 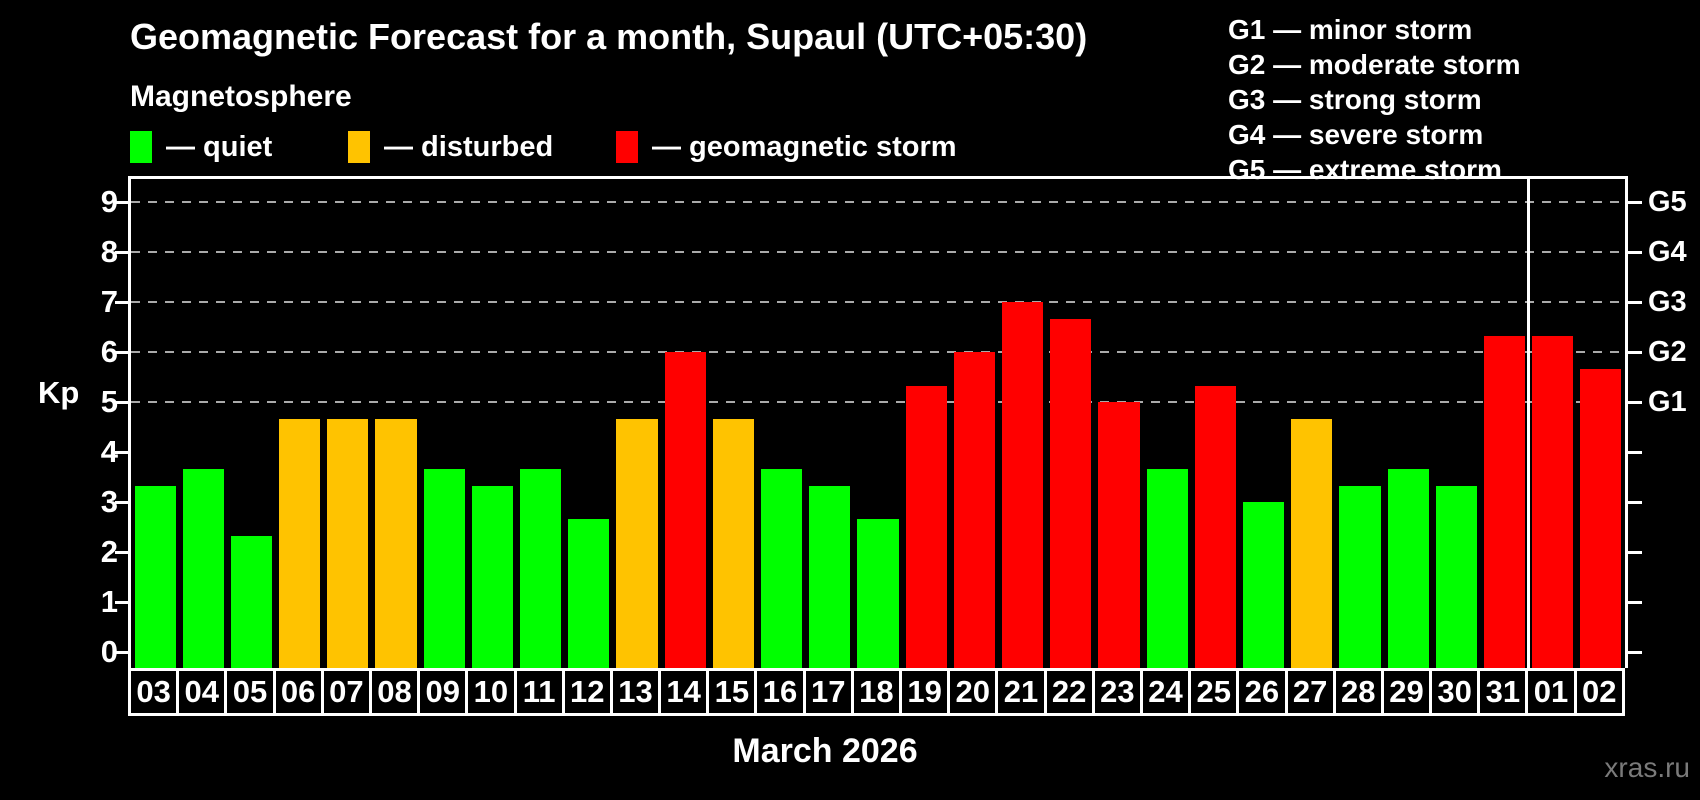 I want to click on day-label-03: 03, so click(x=154, y=692).